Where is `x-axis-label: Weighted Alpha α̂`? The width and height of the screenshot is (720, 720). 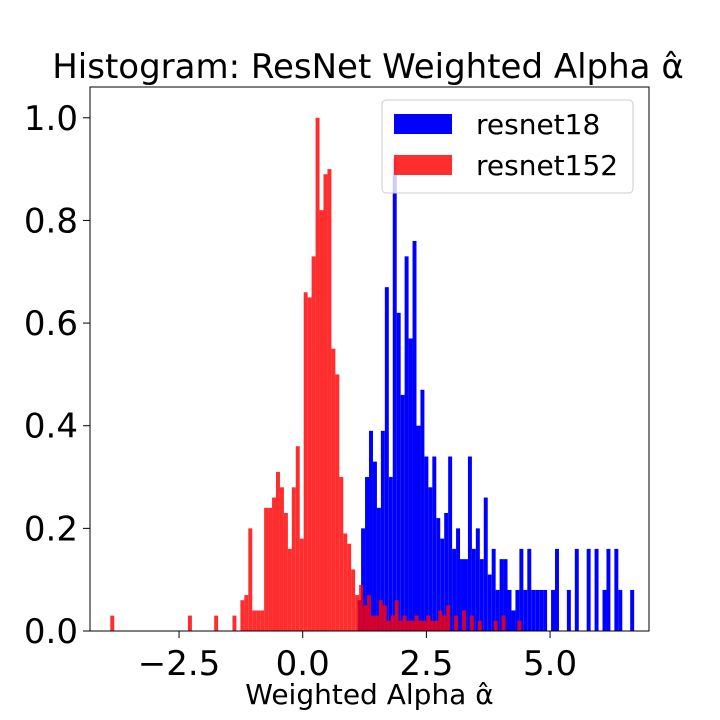
x-axis-label: Weighted Alpha α̂ is located at coordinates (369, 694).